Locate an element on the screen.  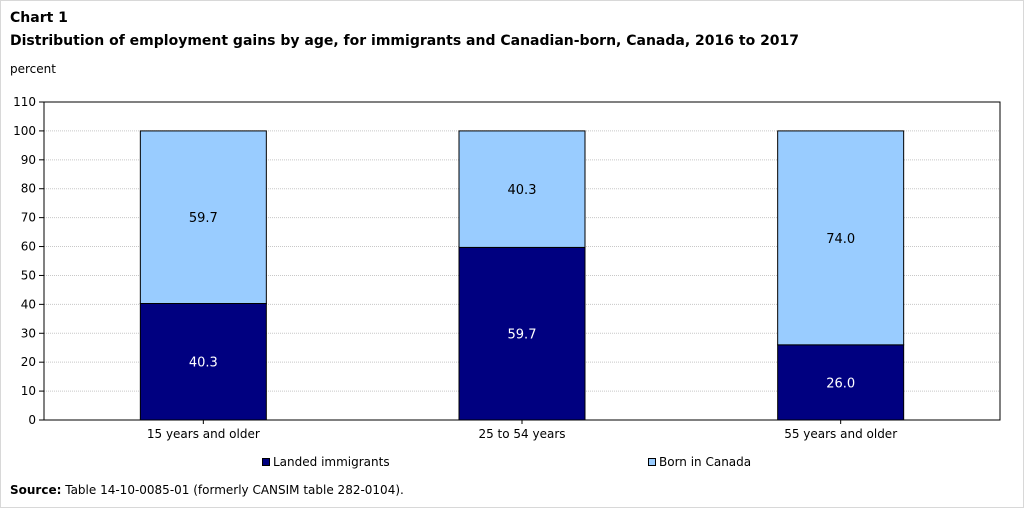
data-label-landed-immigrants-2: 59.7 is located at coordinates (522, 335).